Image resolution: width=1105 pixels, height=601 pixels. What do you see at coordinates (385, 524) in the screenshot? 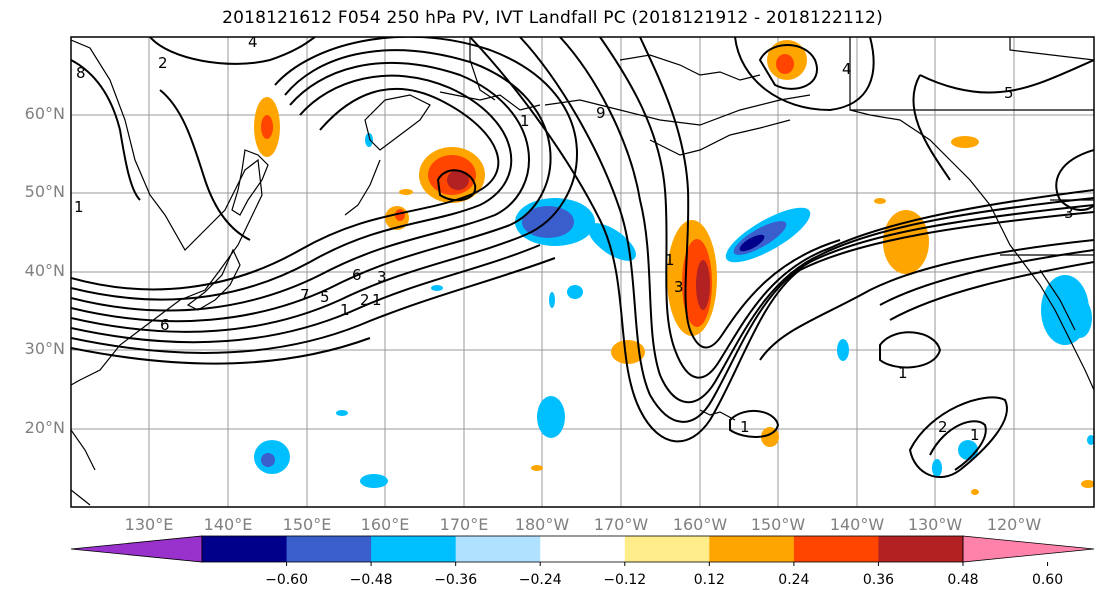
I see `lon-label: 160°E` at bounding box center [385, 524].